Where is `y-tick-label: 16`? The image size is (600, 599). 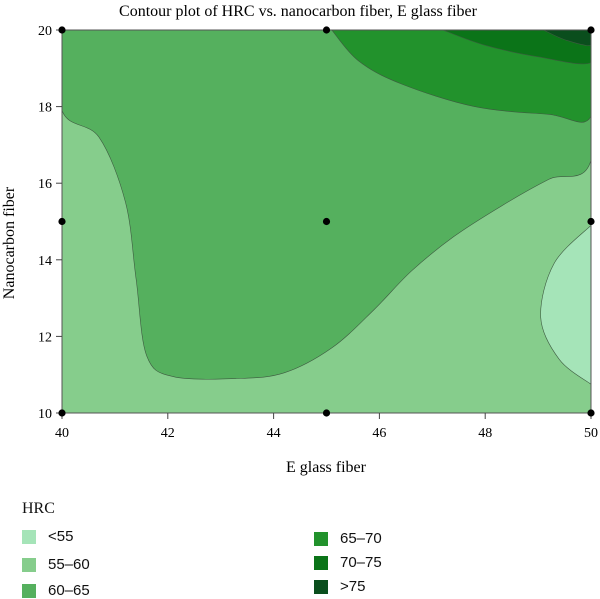
y-tick-label: 16 is located at coordinates (45, 184).